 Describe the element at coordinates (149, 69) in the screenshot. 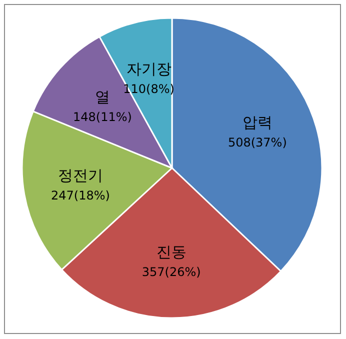

I see `slice-label: 자기장` at that location.